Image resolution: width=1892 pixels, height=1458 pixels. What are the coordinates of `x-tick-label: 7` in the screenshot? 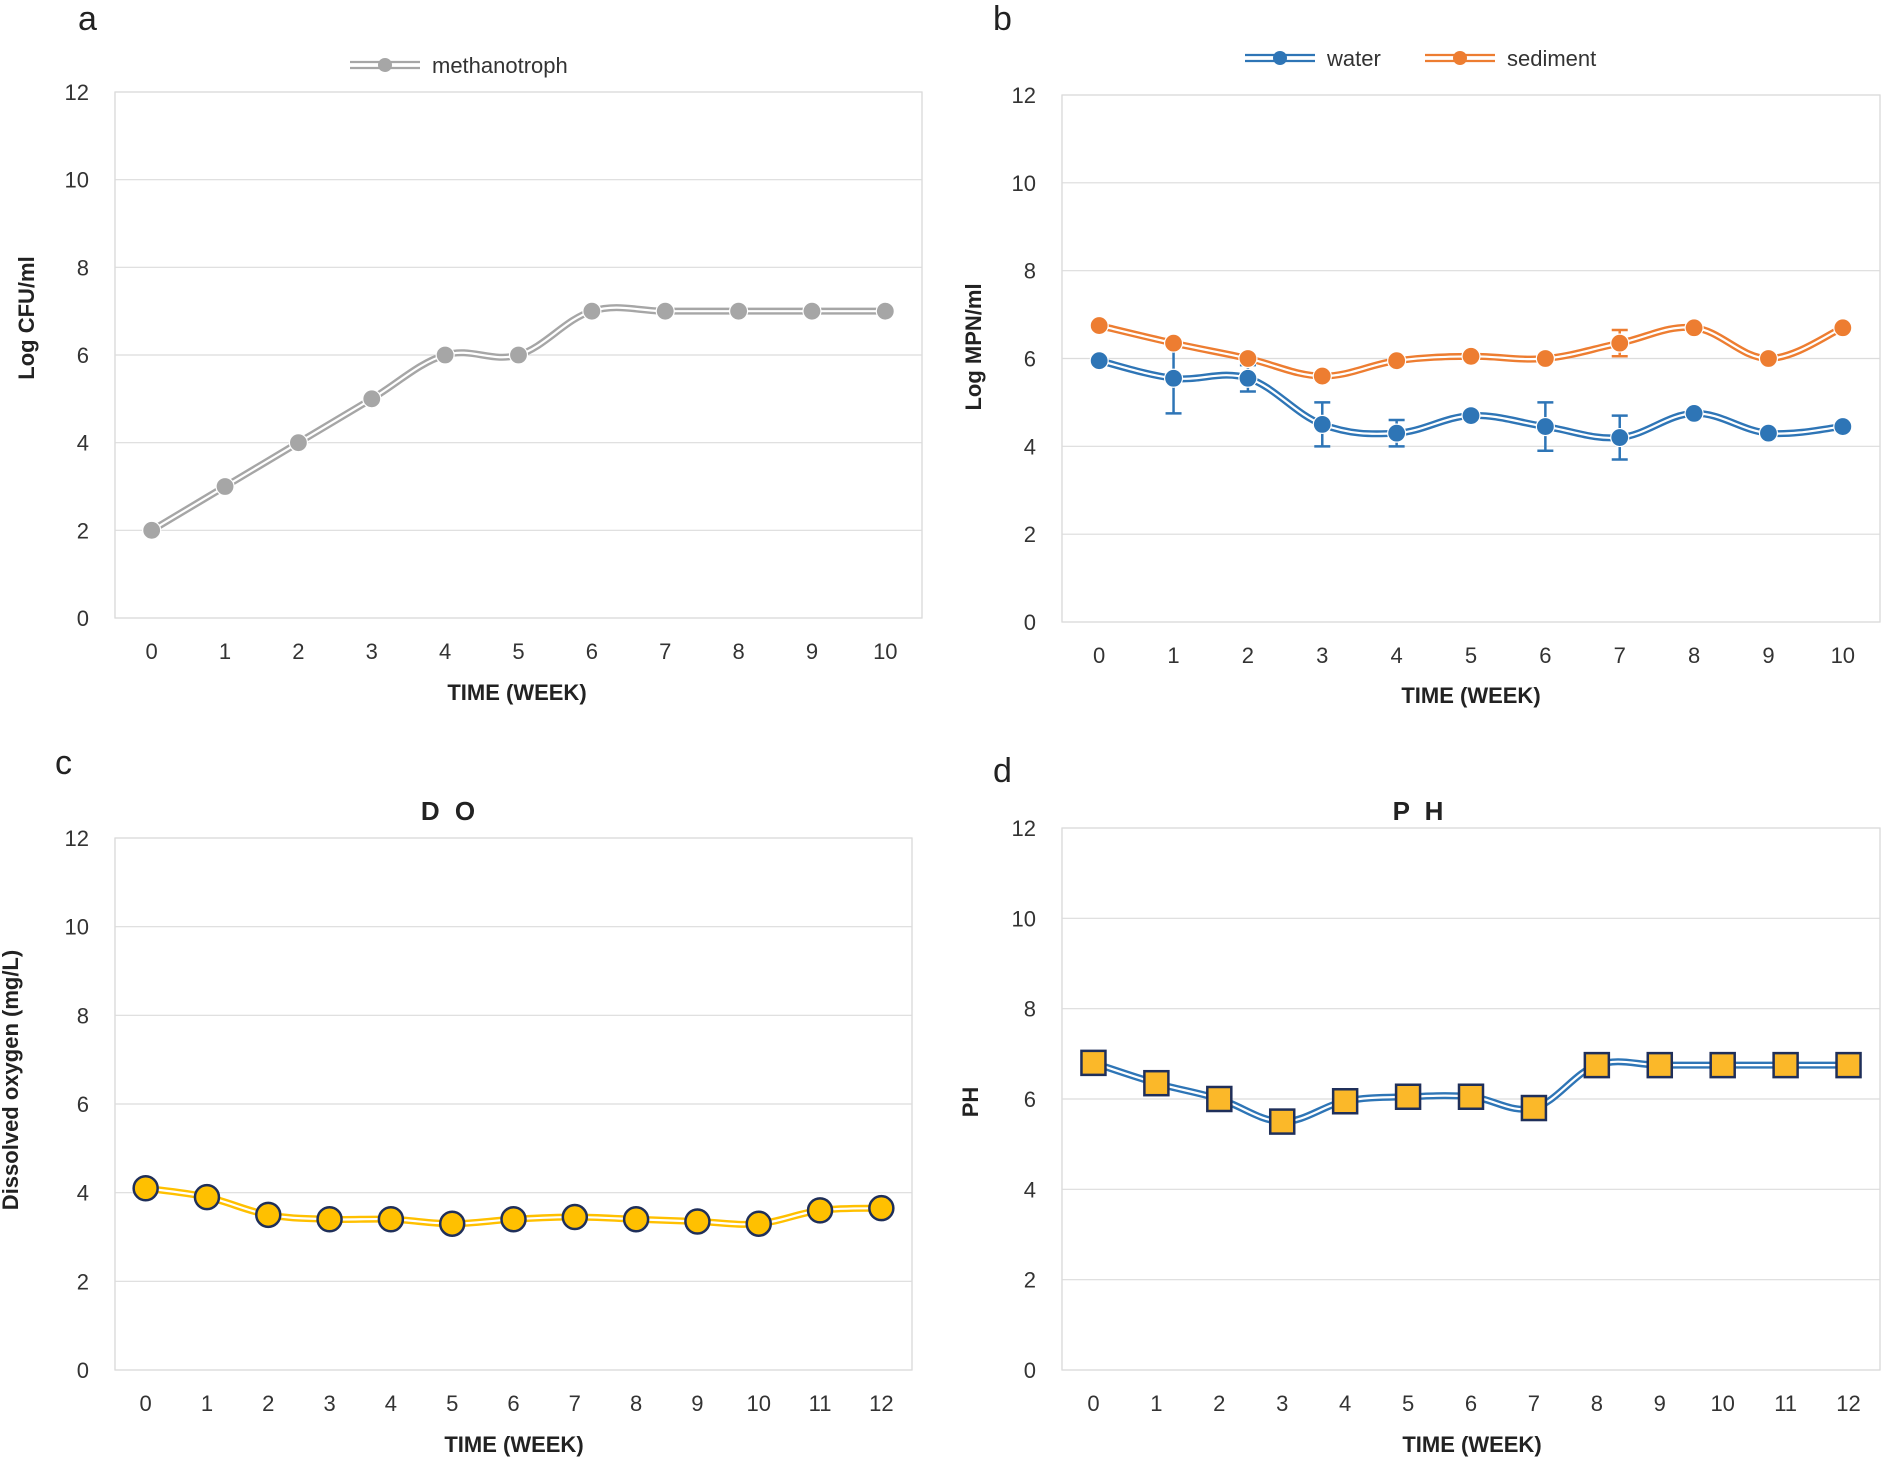 It's located at (1620, 655).